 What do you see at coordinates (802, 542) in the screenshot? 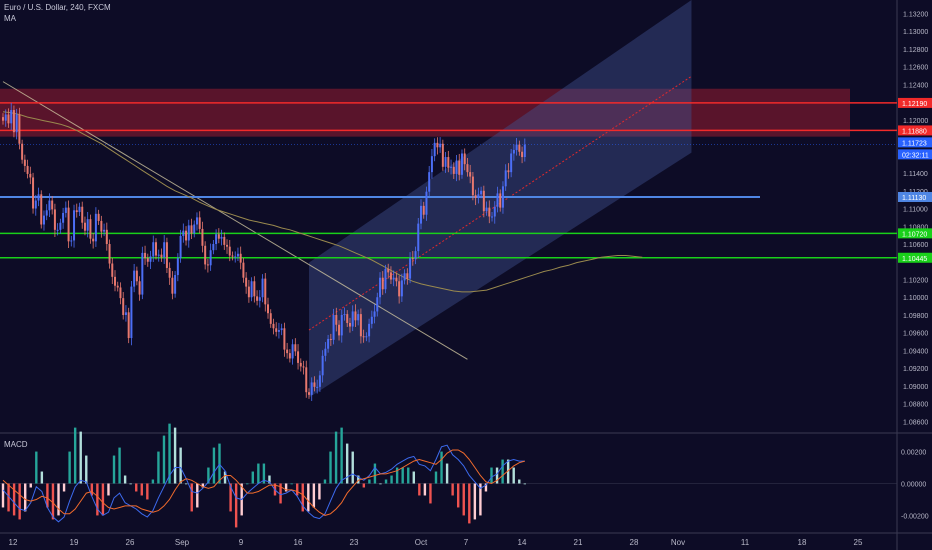
I see `time-tick: 18` at bounding box center [802, 542].